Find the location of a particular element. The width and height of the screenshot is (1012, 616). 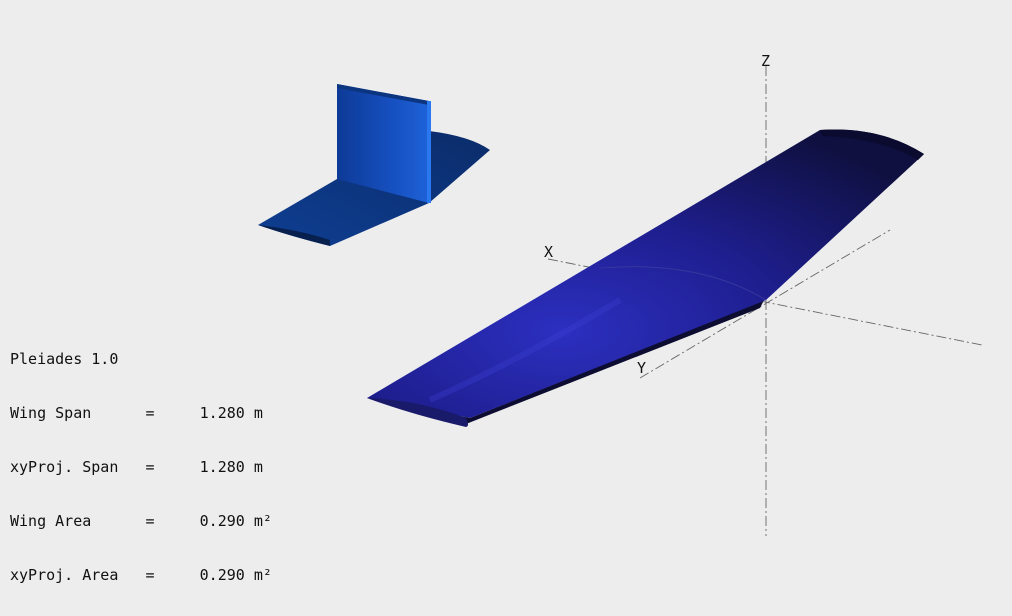

property-xyproj-span: xyProj. Span = 1.280 m is located at coordinates (136, 467).